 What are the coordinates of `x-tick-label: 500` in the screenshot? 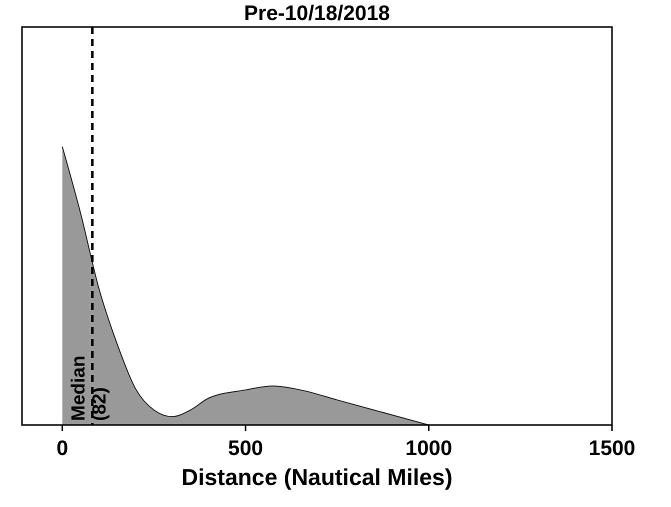 It's located at (246, 448).